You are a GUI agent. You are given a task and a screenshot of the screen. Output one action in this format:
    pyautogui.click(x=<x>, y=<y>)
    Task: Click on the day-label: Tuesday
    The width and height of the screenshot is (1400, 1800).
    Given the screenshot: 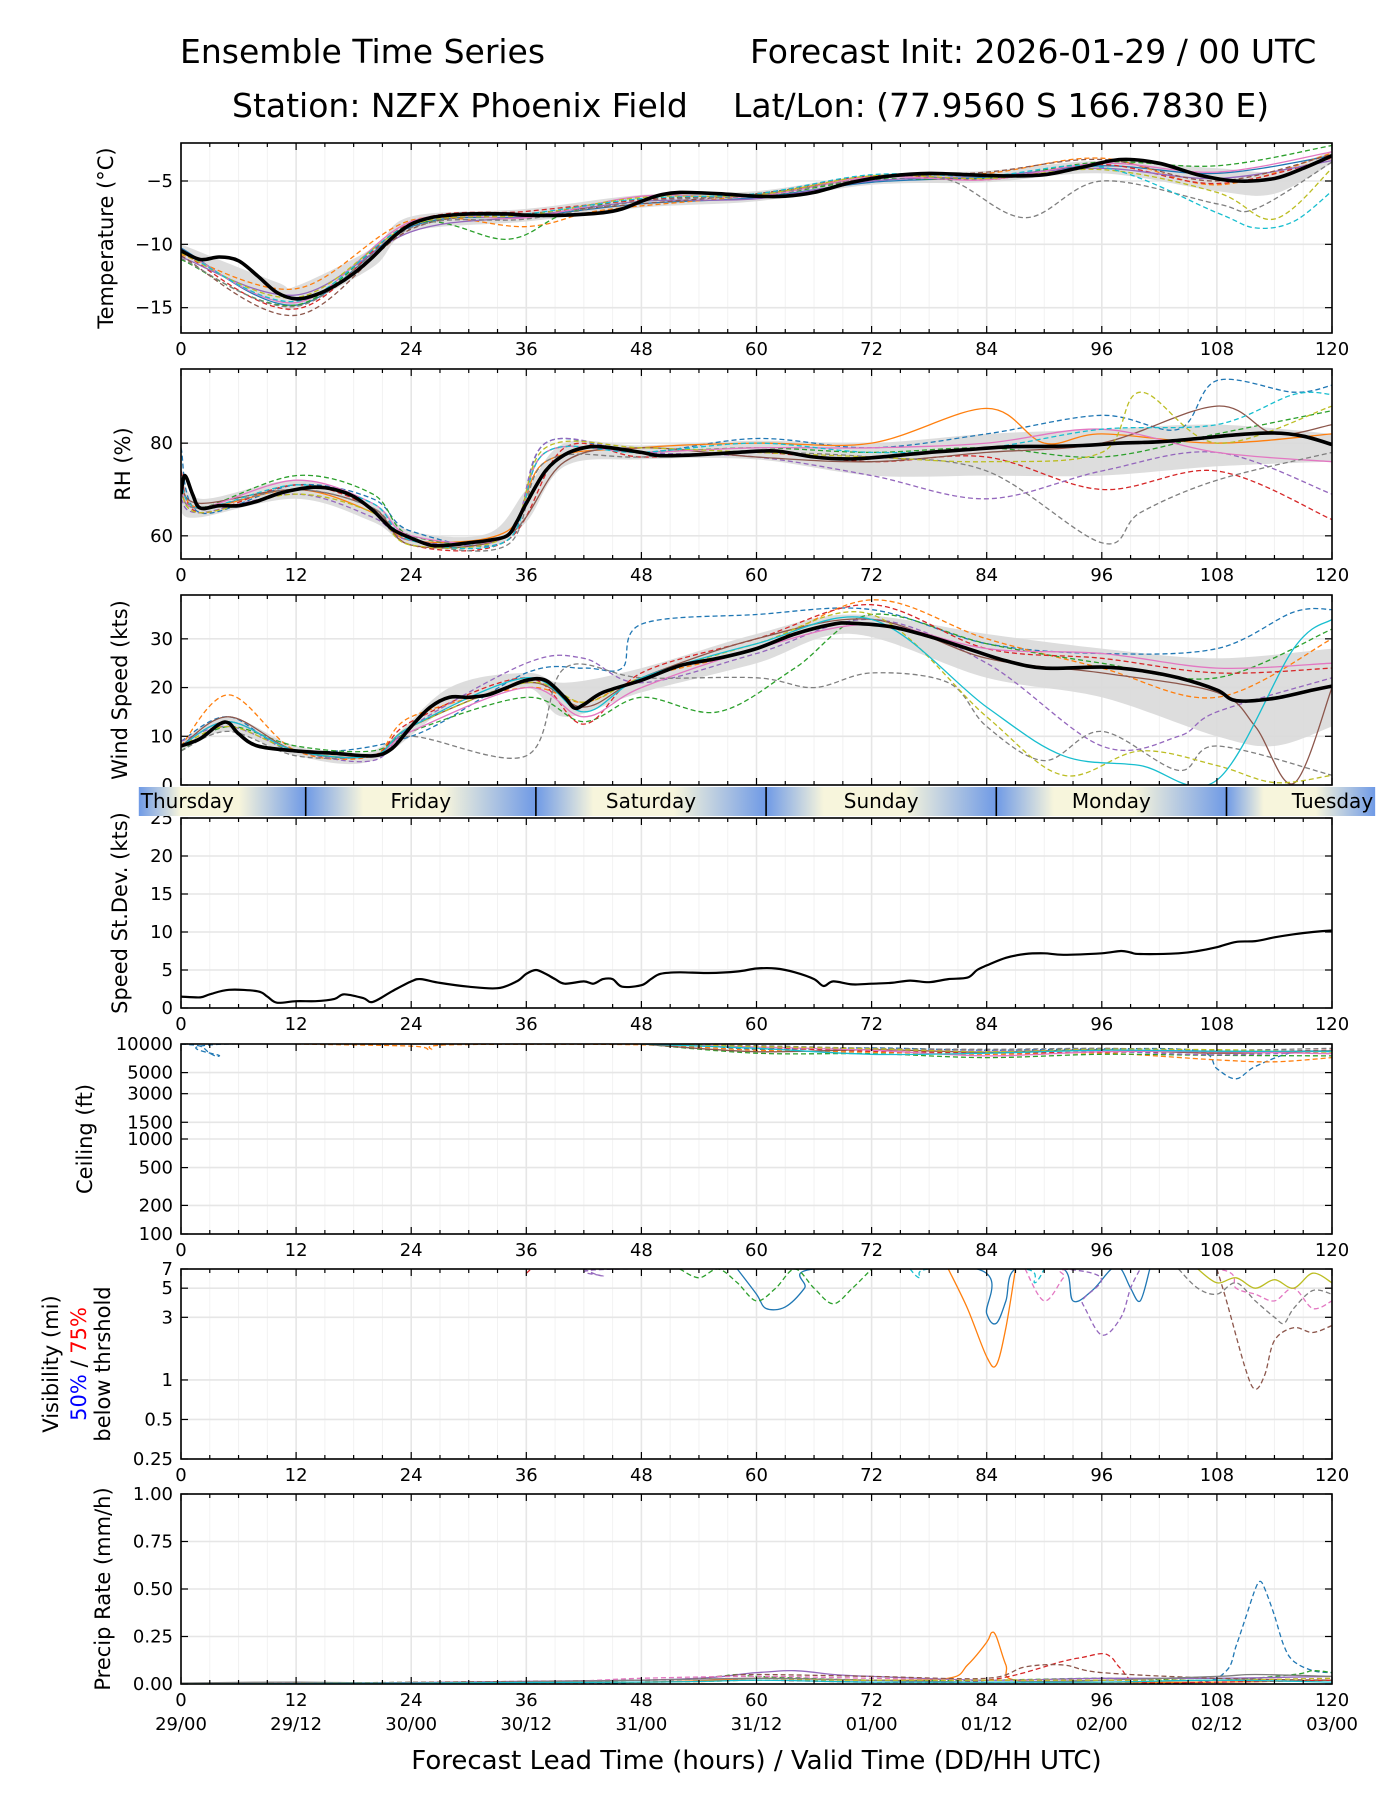 What is the action you would take?
    pyautogui.click(x=1332, y=801)
    